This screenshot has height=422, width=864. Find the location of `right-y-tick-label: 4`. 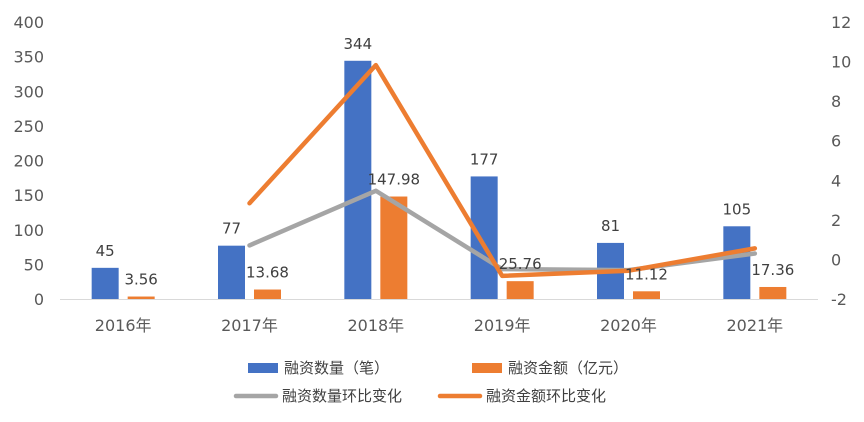

right-y-tick-label: 4 is located at coordinates (836, 180).